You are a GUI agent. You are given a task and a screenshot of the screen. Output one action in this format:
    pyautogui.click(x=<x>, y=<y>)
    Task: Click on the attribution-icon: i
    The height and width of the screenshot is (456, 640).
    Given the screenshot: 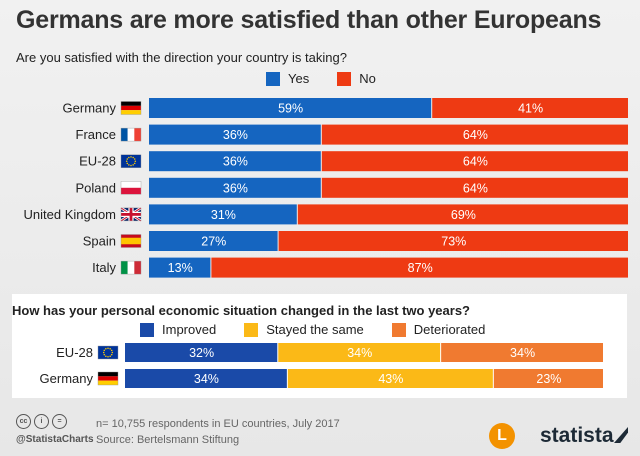 What is the action you would take?
    pyautogui.click(x=41, y=421)
    